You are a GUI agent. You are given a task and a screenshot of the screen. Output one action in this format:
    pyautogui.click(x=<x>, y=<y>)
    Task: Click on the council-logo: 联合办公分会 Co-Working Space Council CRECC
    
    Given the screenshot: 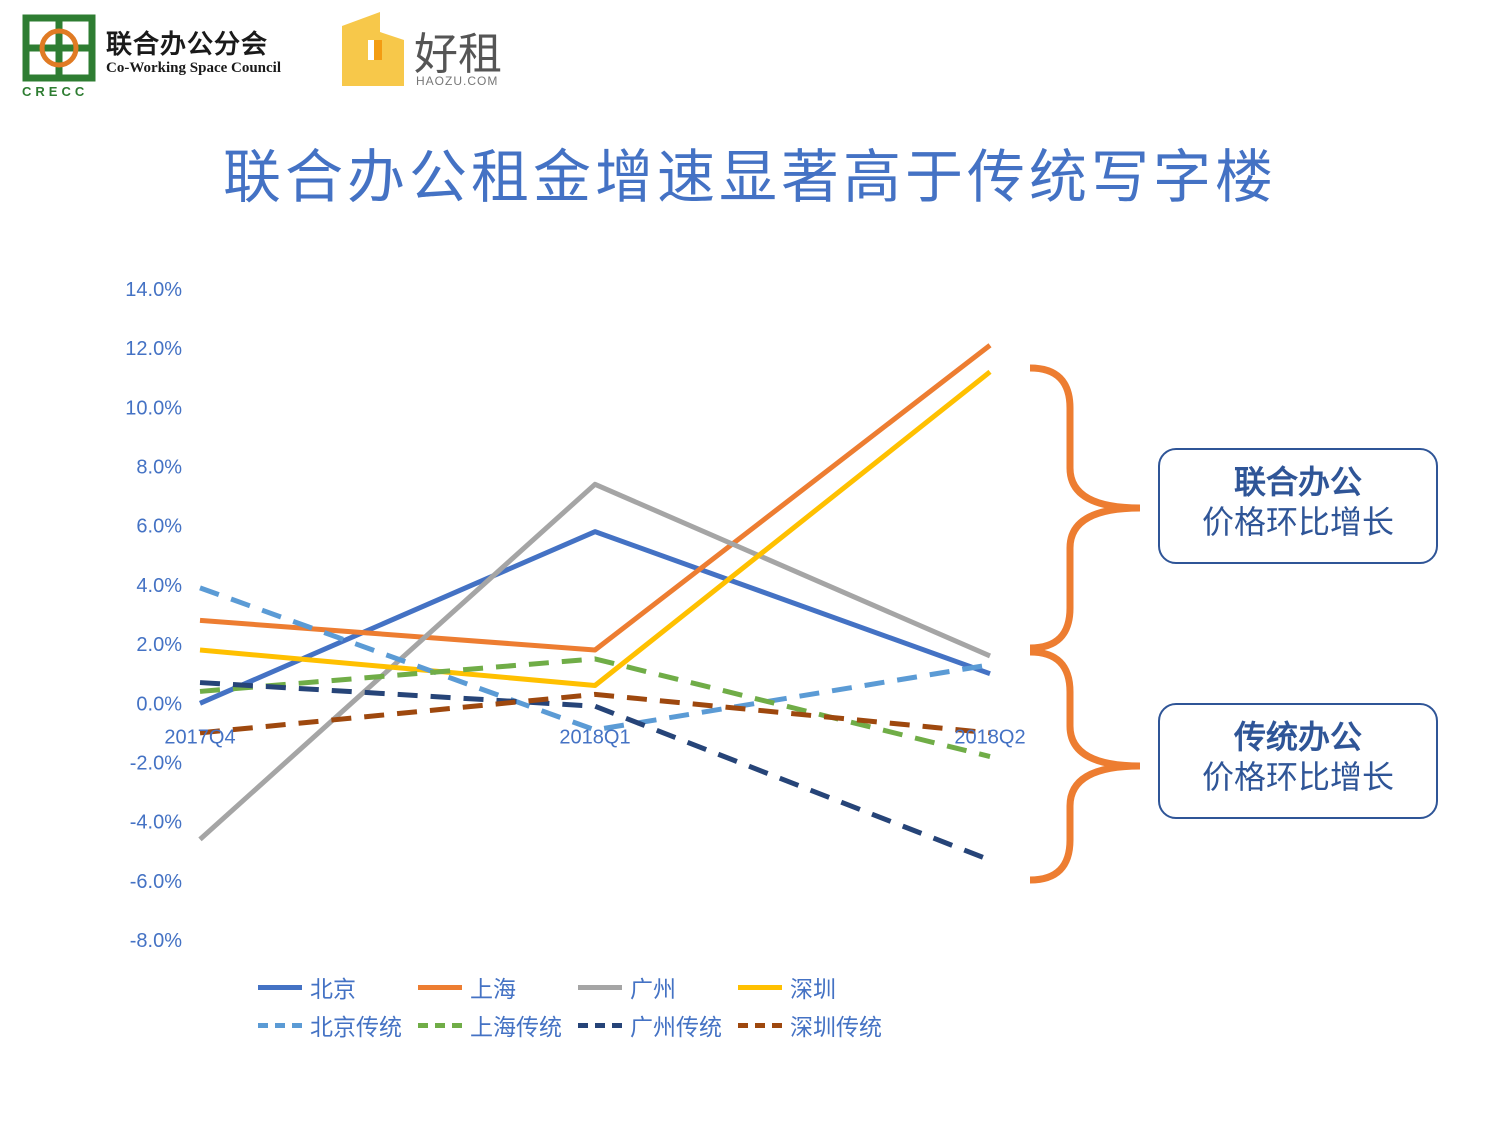 What is the action you would take?
    pyautogui.click(x=167, y=58)
    